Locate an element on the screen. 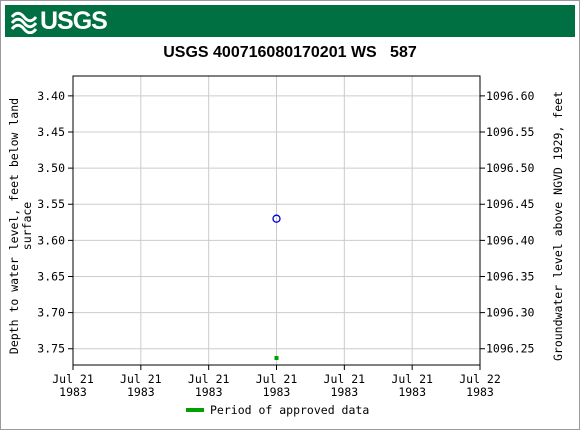 The image size is (580, 430). y-tick-label-right: 1096.45 is located at coordinates (510, 204).